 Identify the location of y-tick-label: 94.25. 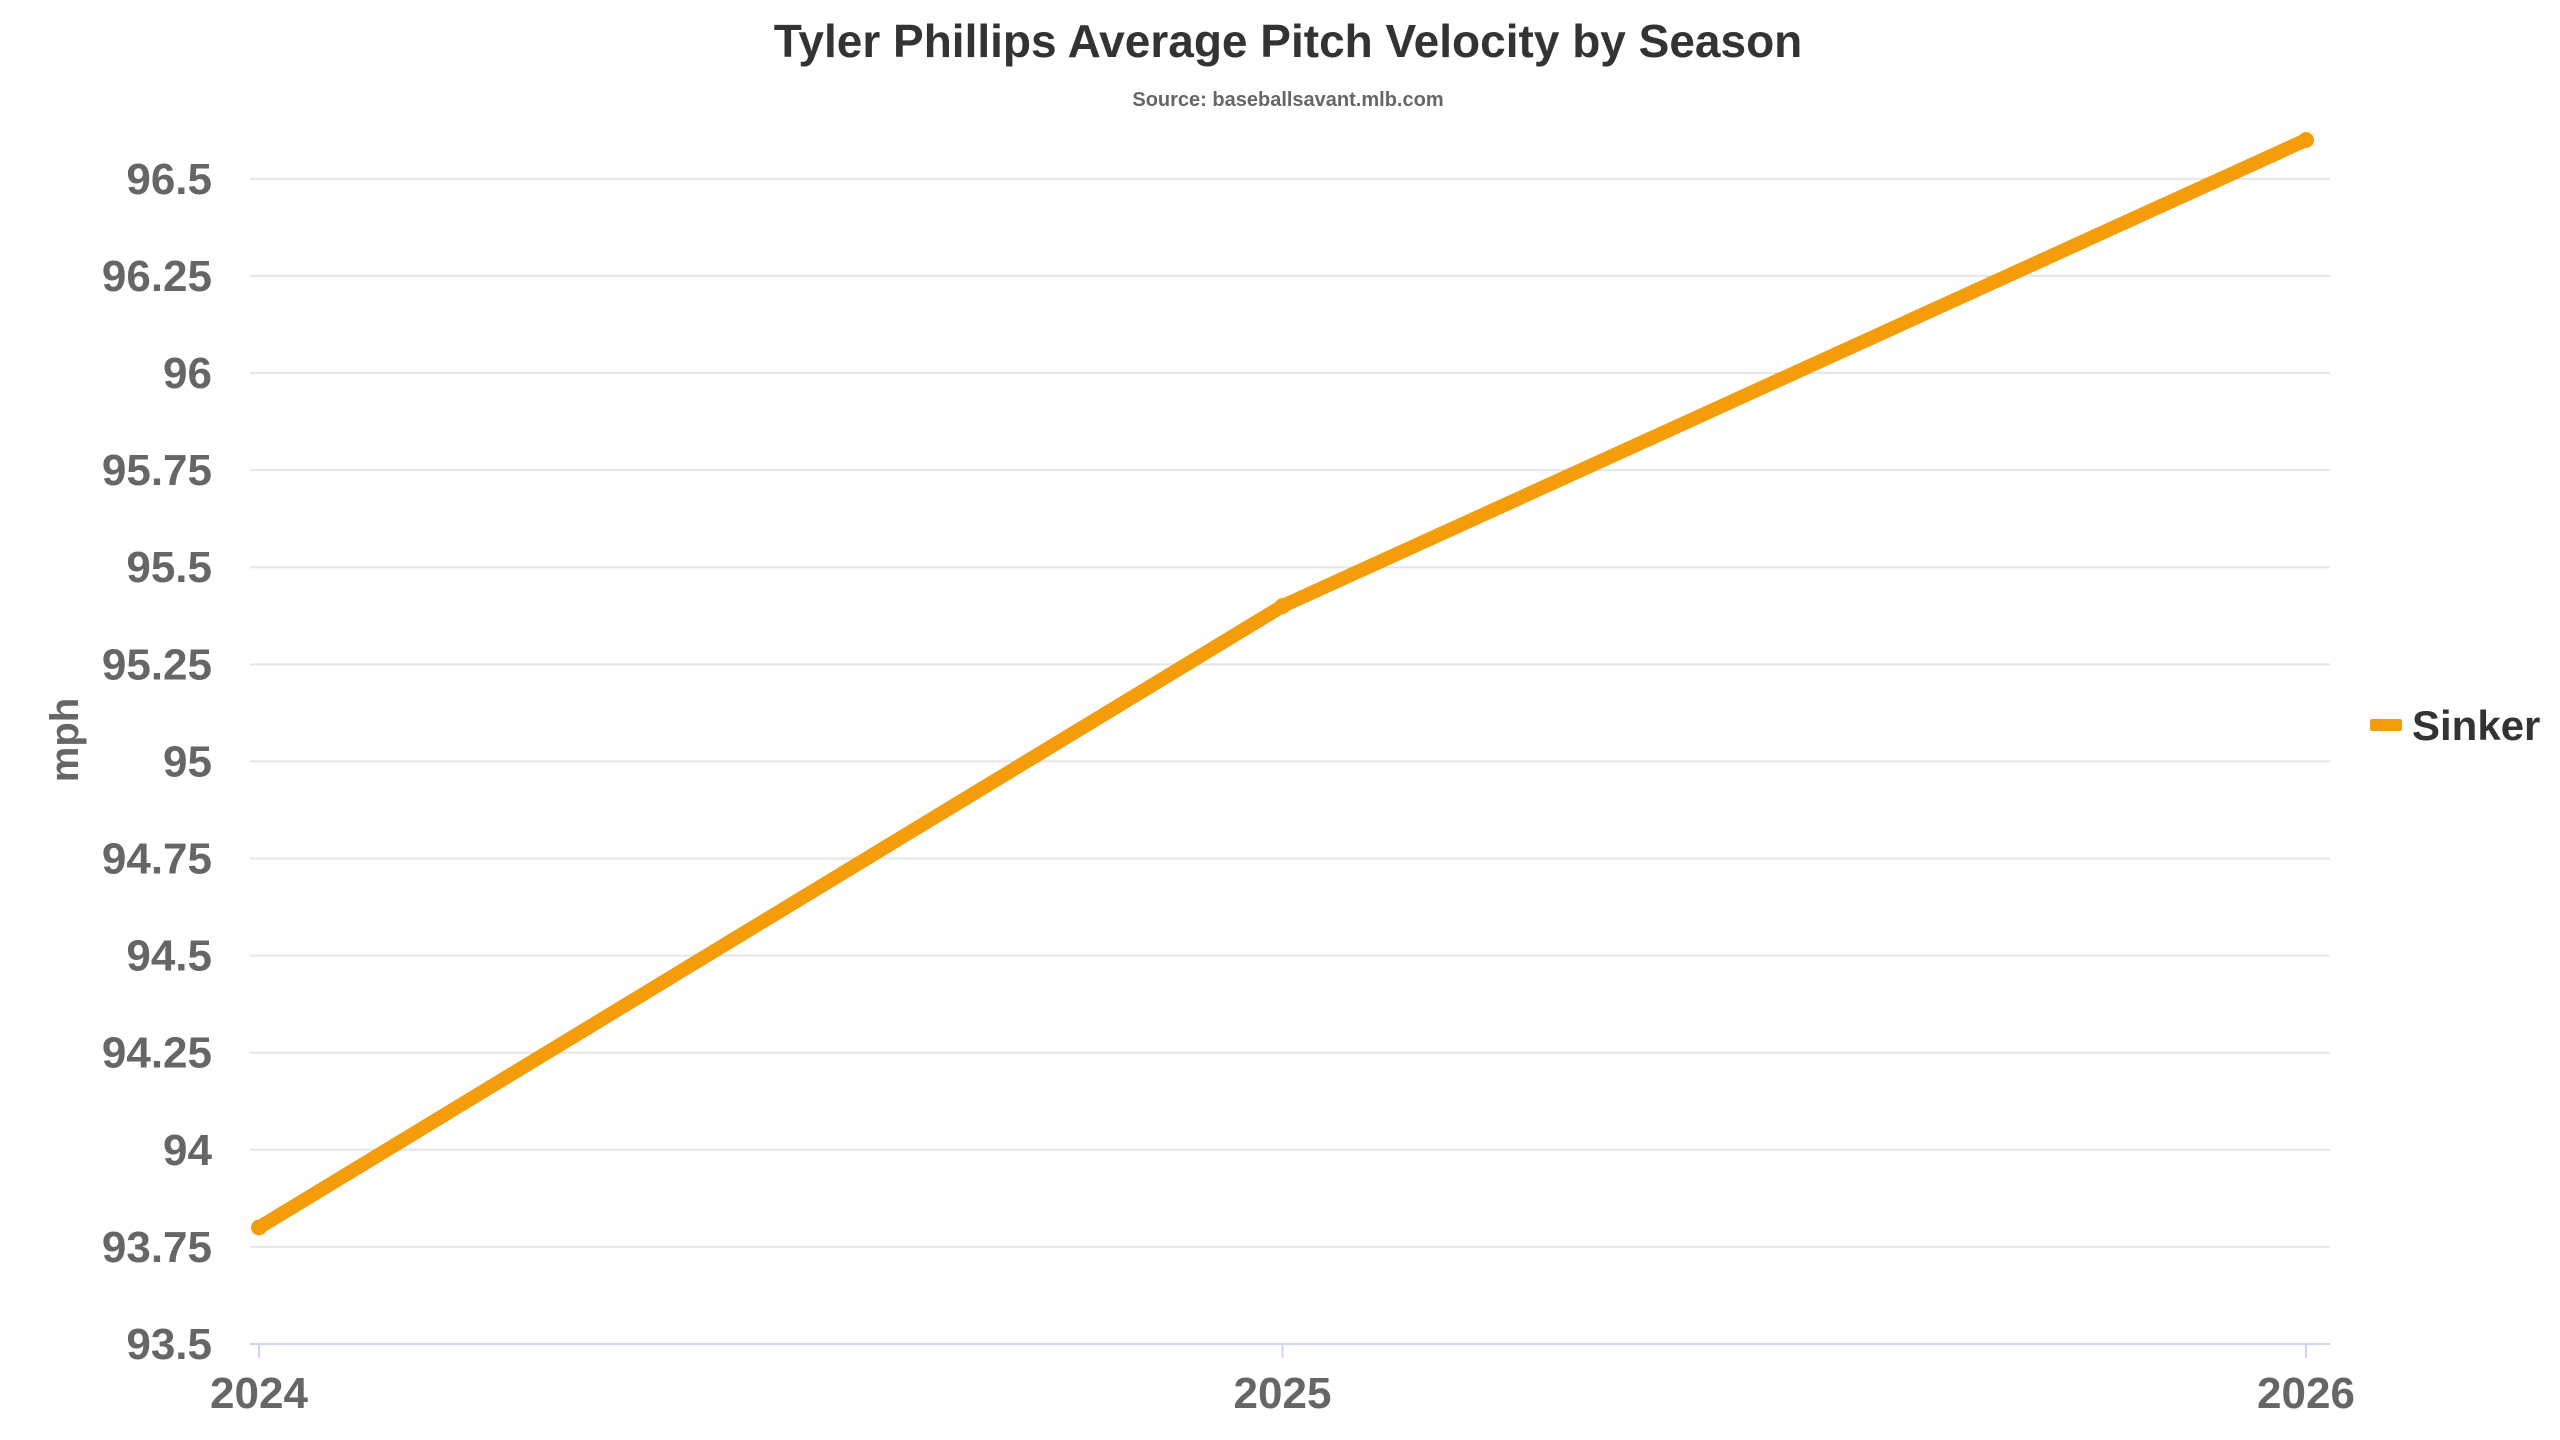
(157, 1053).